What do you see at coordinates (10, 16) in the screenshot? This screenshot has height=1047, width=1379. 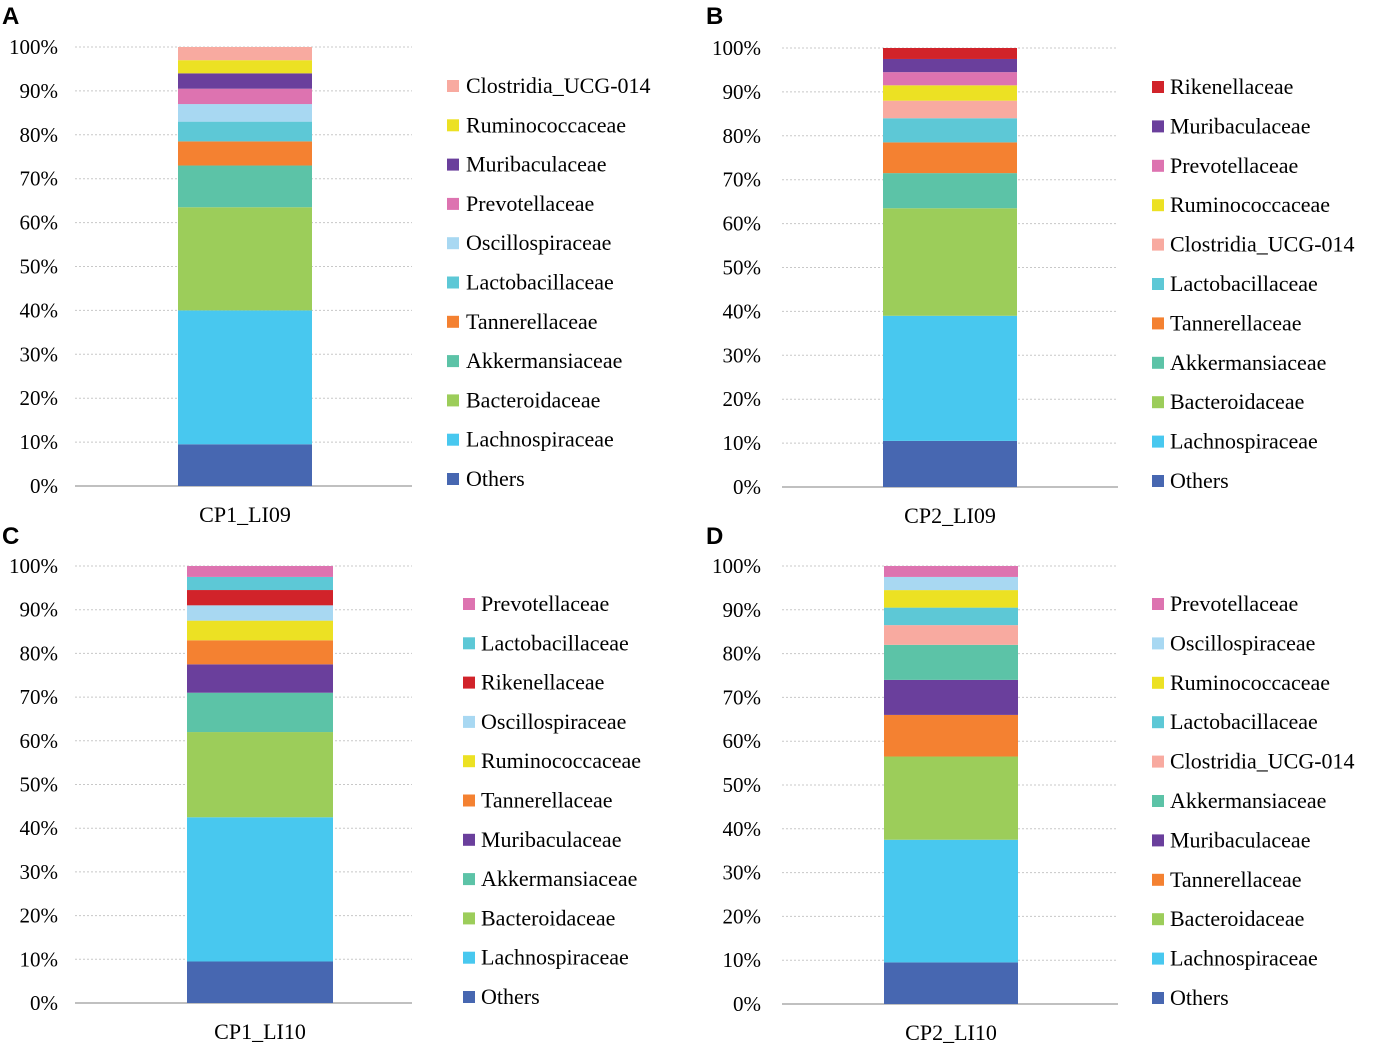 I see `panel-letter: A` at bounding box center [10, 16].